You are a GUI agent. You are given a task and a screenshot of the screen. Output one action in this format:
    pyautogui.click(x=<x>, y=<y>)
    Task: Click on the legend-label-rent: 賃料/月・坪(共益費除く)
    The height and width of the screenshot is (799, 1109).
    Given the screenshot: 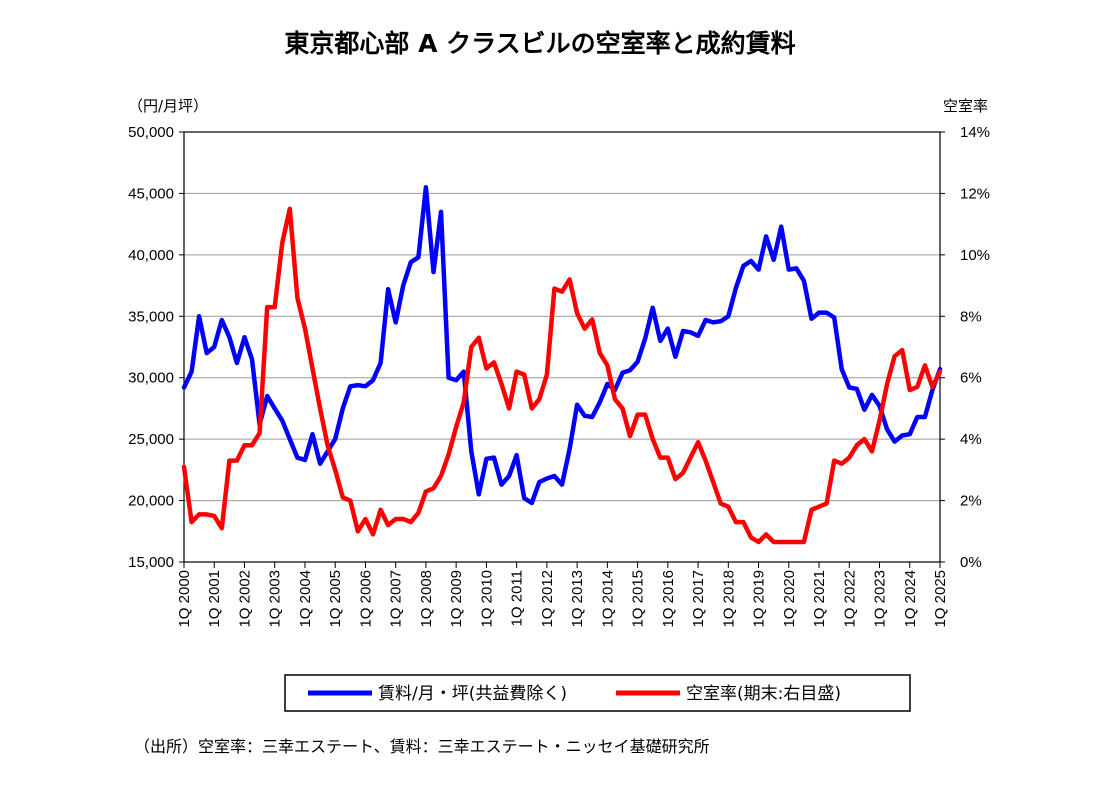 What is the action you would take?
    pyautogui.click(x=472, y=694)
    